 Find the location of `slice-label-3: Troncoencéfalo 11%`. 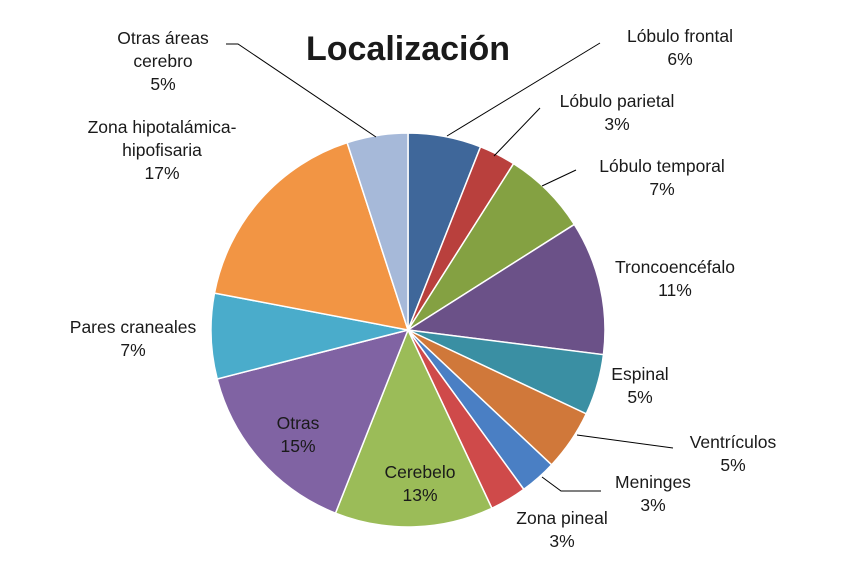

slice-label-3: Troncoencéfalo 11% is located at coordinates (675, 278).